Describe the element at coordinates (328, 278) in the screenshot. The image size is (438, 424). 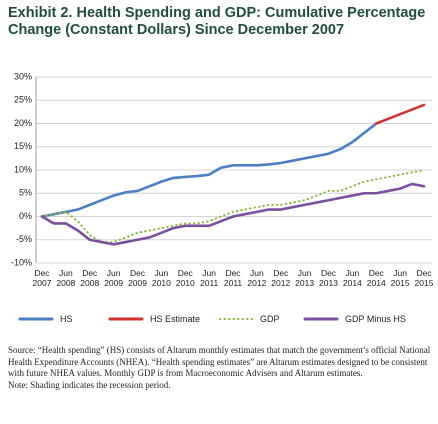
I see `x-tick-label: Dec 2013` at that location.